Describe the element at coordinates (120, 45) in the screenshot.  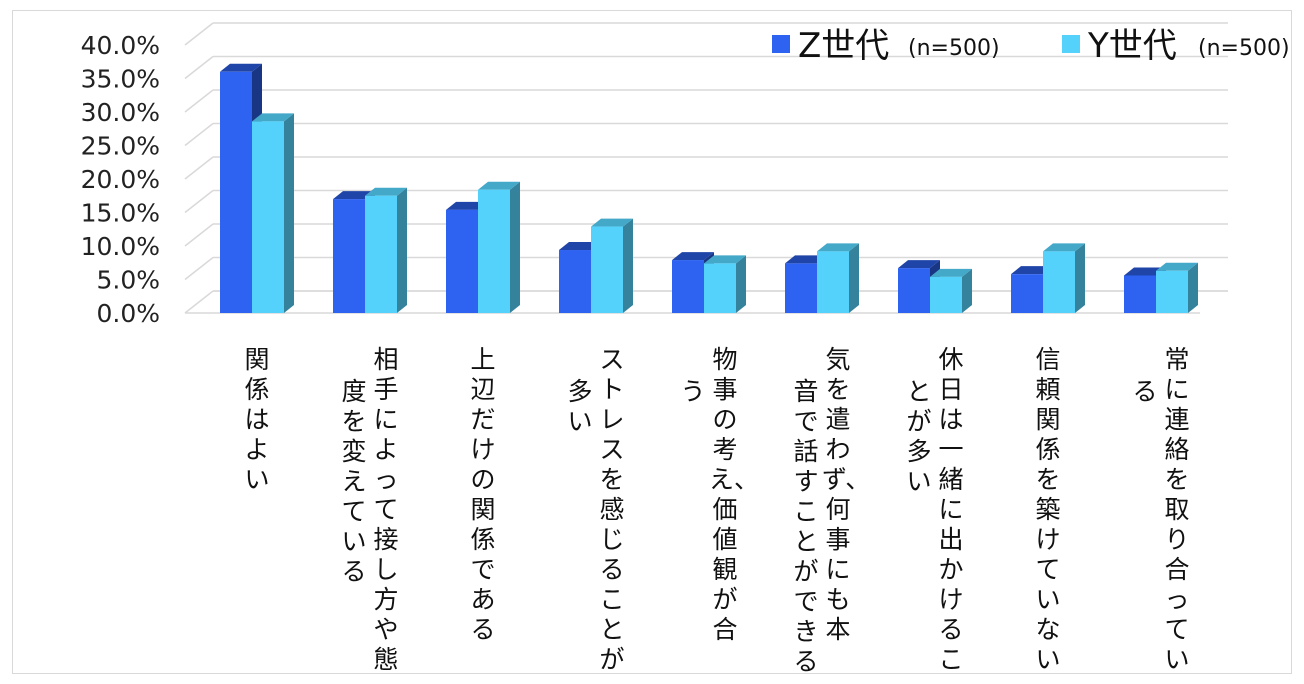
I see `y-tick-label: 40.0%` at that location.